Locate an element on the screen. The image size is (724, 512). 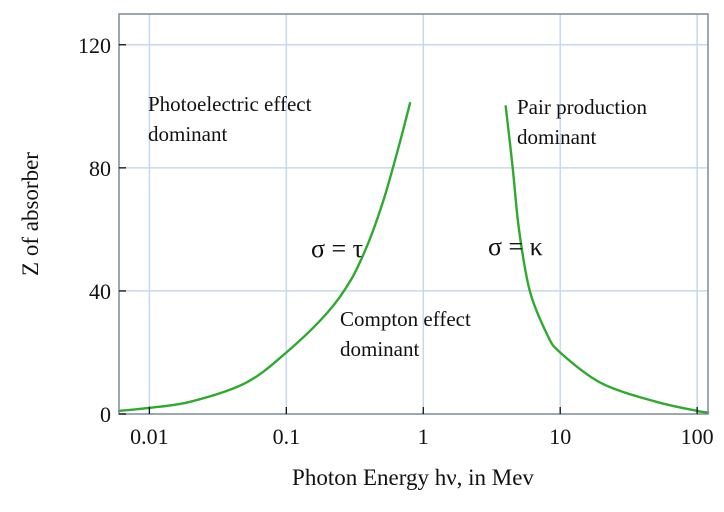
y-tick-label: 40 is located at coordinates (100, 291).